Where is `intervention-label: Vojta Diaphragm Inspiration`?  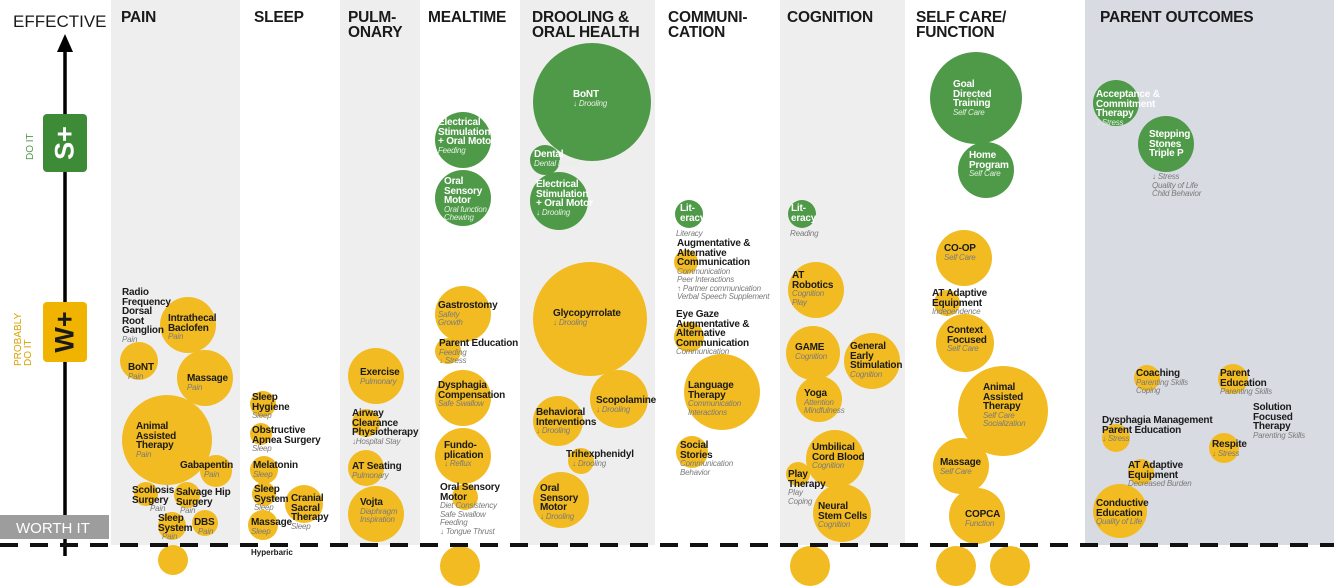 intervention-label: Vojta Diaphragm Inspiration is located at coordinates (379, 510).